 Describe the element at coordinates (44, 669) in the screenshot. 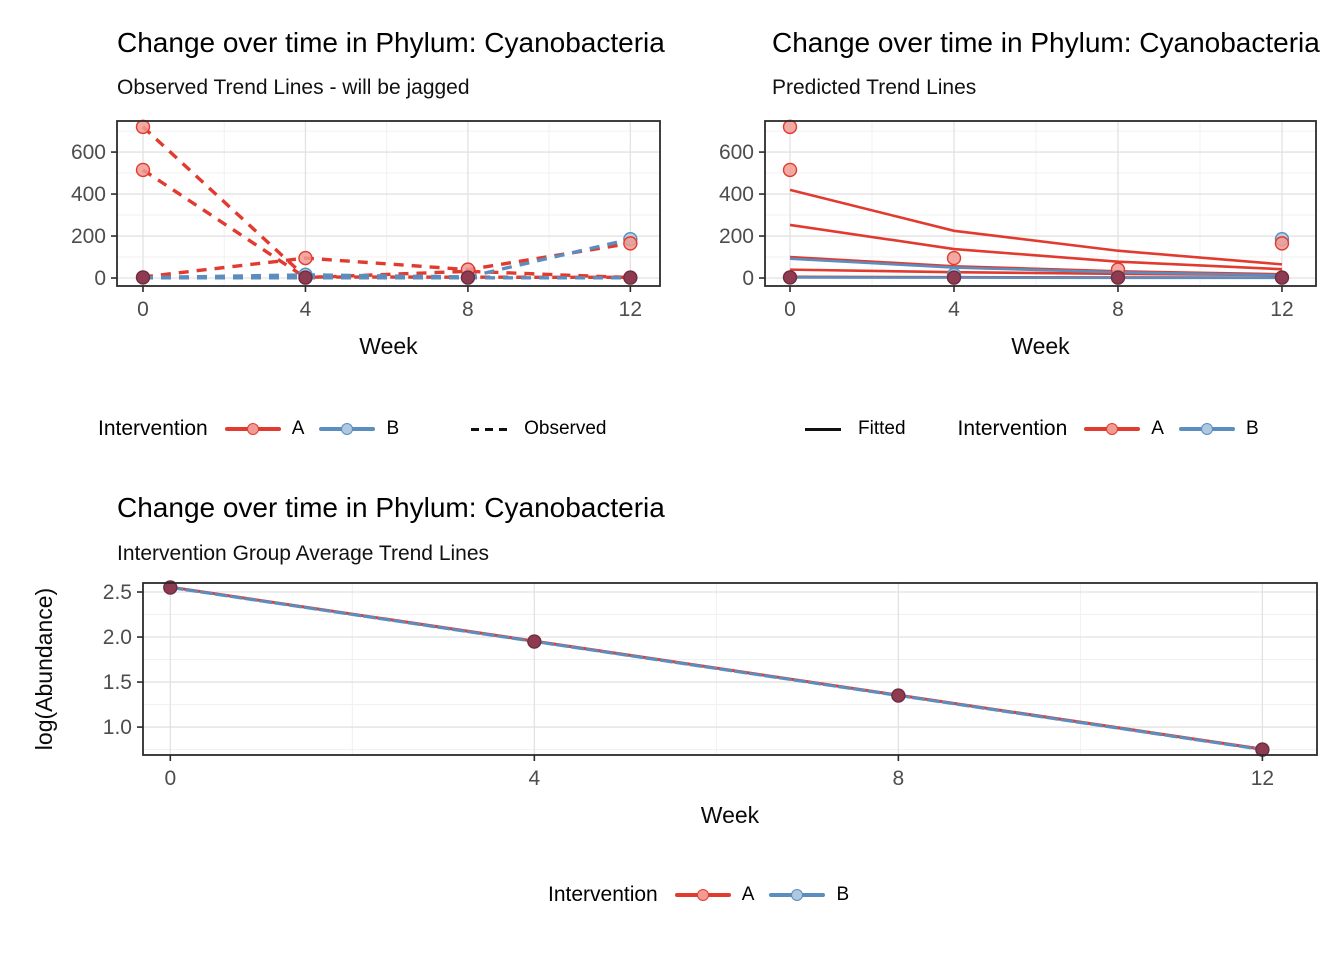

I see `y-axis-title-2: log(Abundance)` at that location.